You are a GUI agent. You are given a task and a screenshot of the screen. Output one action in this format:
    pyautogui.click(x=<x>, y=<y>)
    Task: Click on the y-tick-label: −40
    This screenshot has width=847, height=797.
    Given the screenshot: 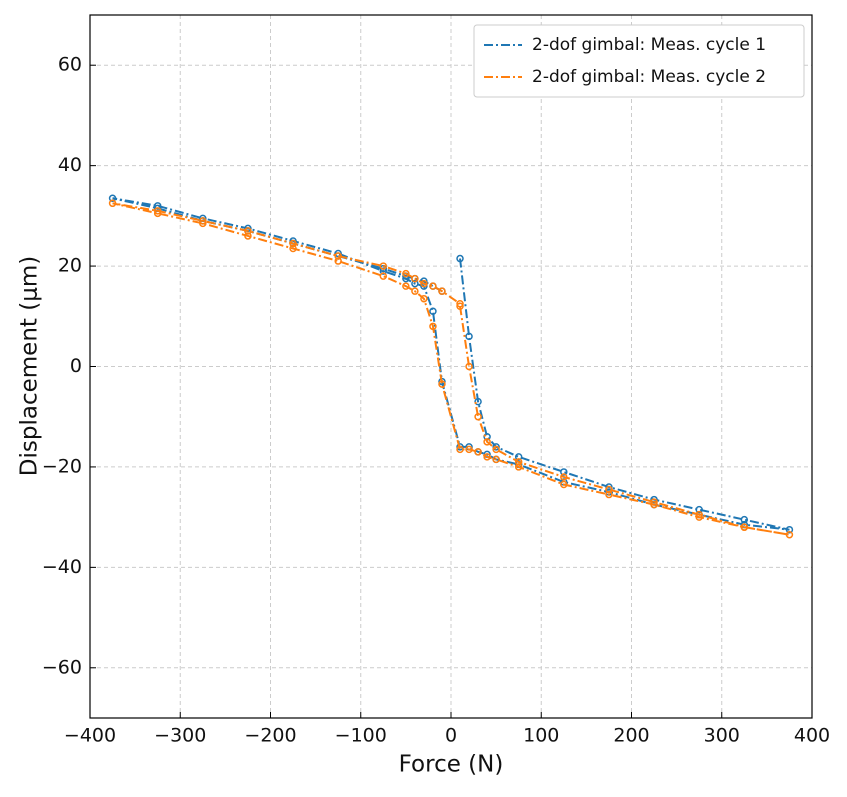 What is the action you would take?
    pyautogui.click(x=62, y=567)
    